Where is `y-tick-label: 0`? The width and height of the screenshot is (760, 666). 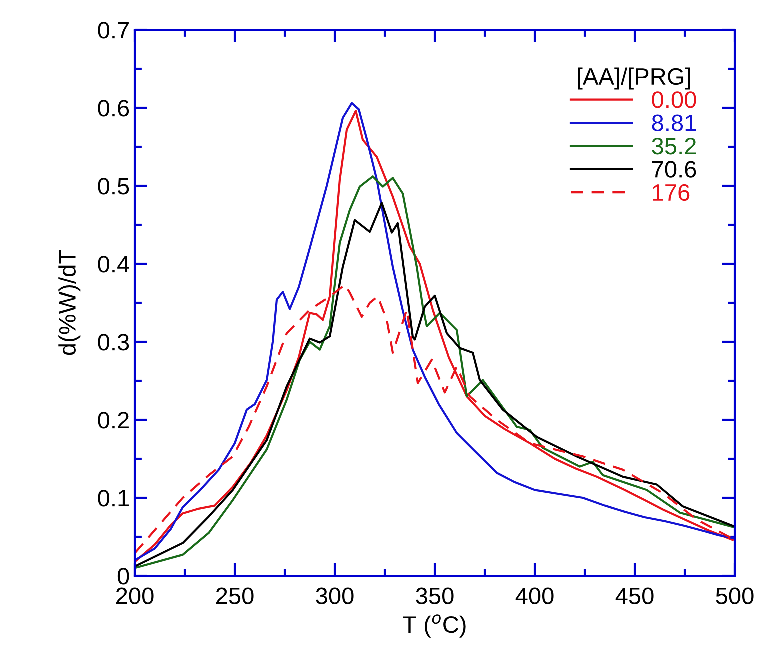 y-tick-label: 0 is located at coordinates (124, 576).